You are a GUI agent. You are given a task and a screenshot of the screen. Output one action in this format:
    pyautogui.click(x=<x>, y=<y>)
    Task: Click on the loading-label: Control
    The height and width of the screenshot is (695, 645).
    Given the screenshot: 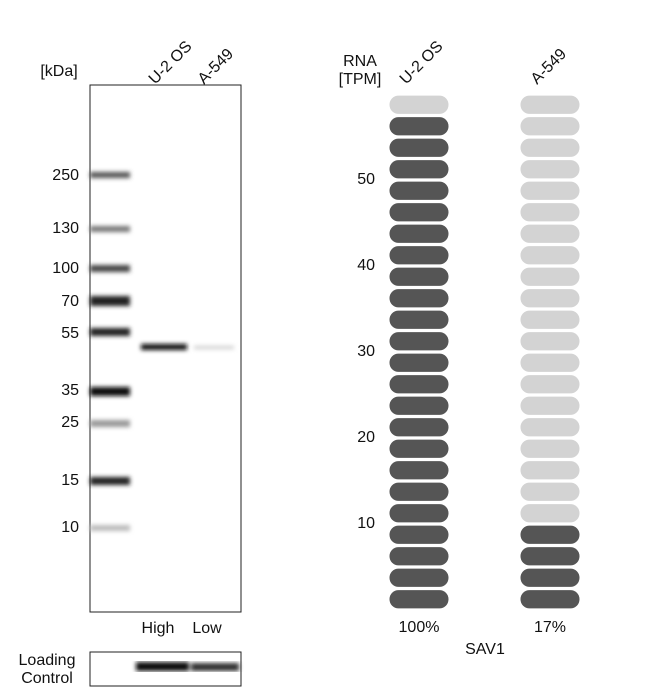 What is the action you would take?
    pyautogui.click(x=47, y=678)
    